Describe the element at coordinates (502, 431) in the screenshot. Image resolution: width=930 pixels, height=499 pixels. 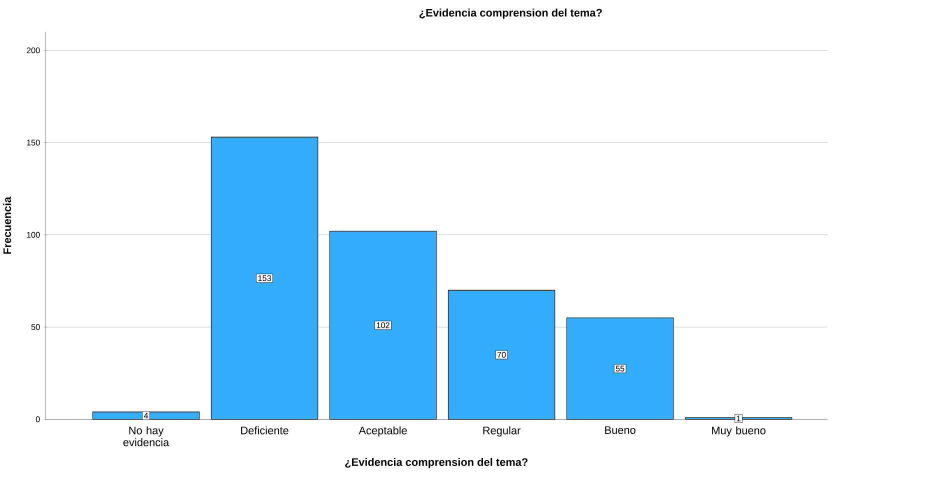
I see `x-tick-label: Regular` at that location.